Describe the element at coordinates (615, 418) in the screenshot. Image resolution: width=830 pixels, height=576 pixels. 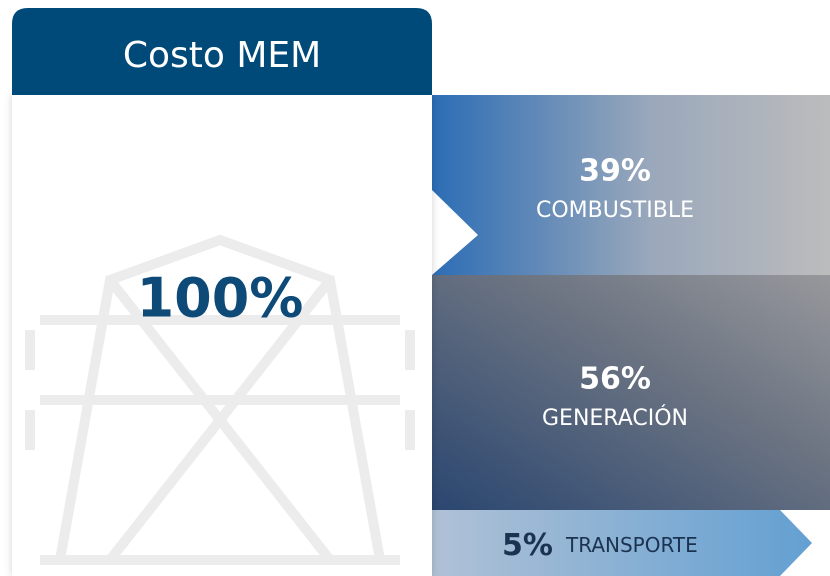
I see `segment-label: GENERACIÓN` at that location.